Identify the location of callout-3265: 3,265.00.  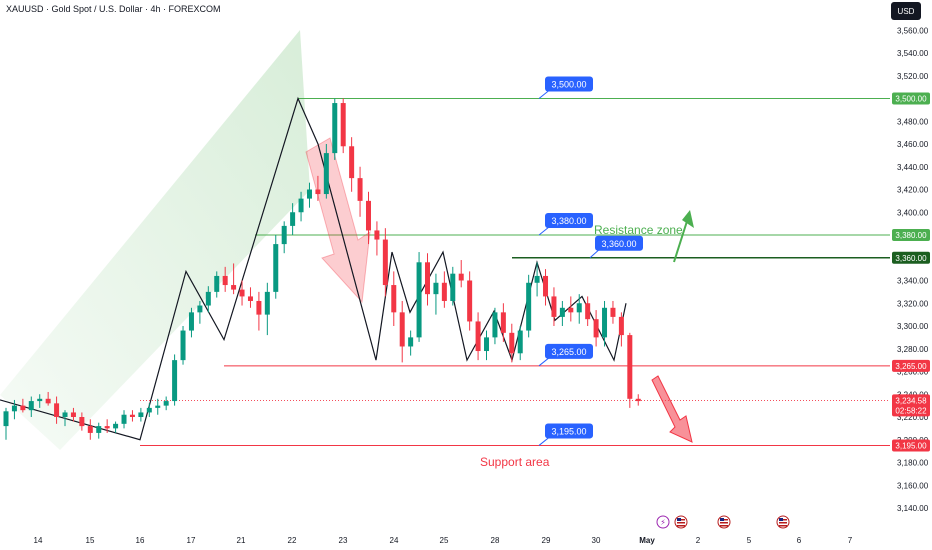
(565, 355).